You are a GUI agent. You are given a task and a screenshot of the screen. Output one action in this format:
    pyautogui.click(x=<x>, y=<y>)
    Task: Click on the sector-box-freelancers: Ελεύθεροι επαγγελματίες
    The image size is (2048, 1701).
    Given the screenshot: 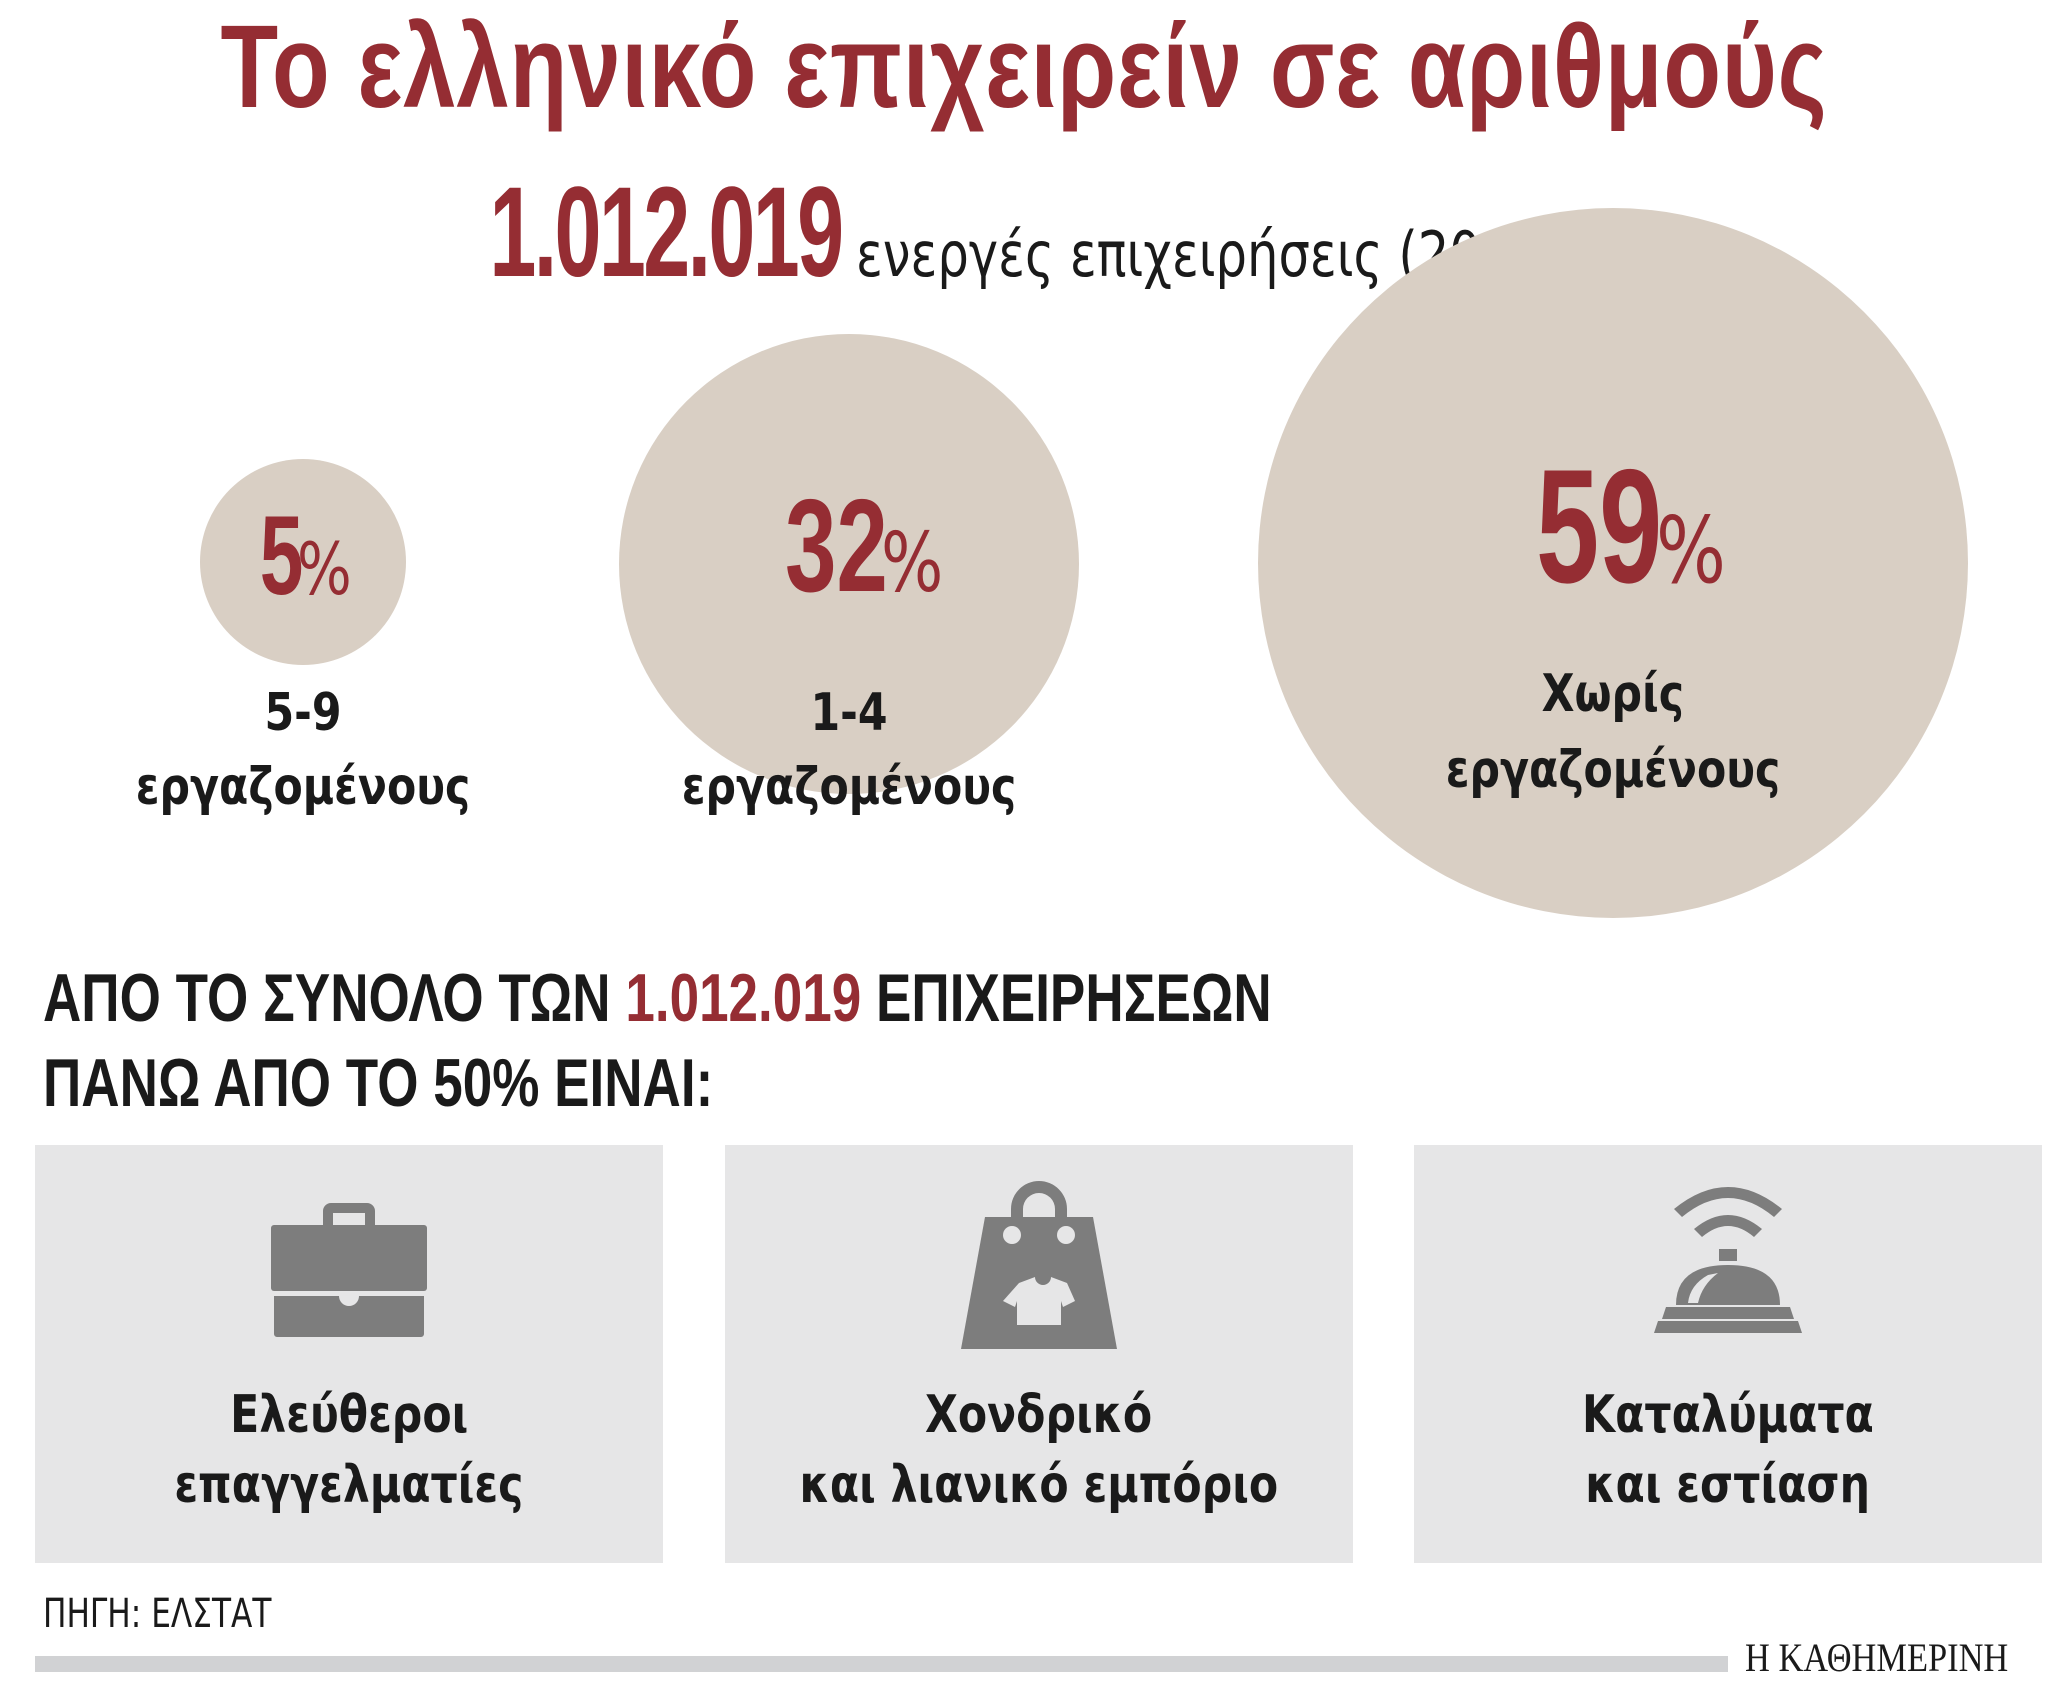 What is the action you would take?
    pyautogui.click(x=349, y=1354)
    